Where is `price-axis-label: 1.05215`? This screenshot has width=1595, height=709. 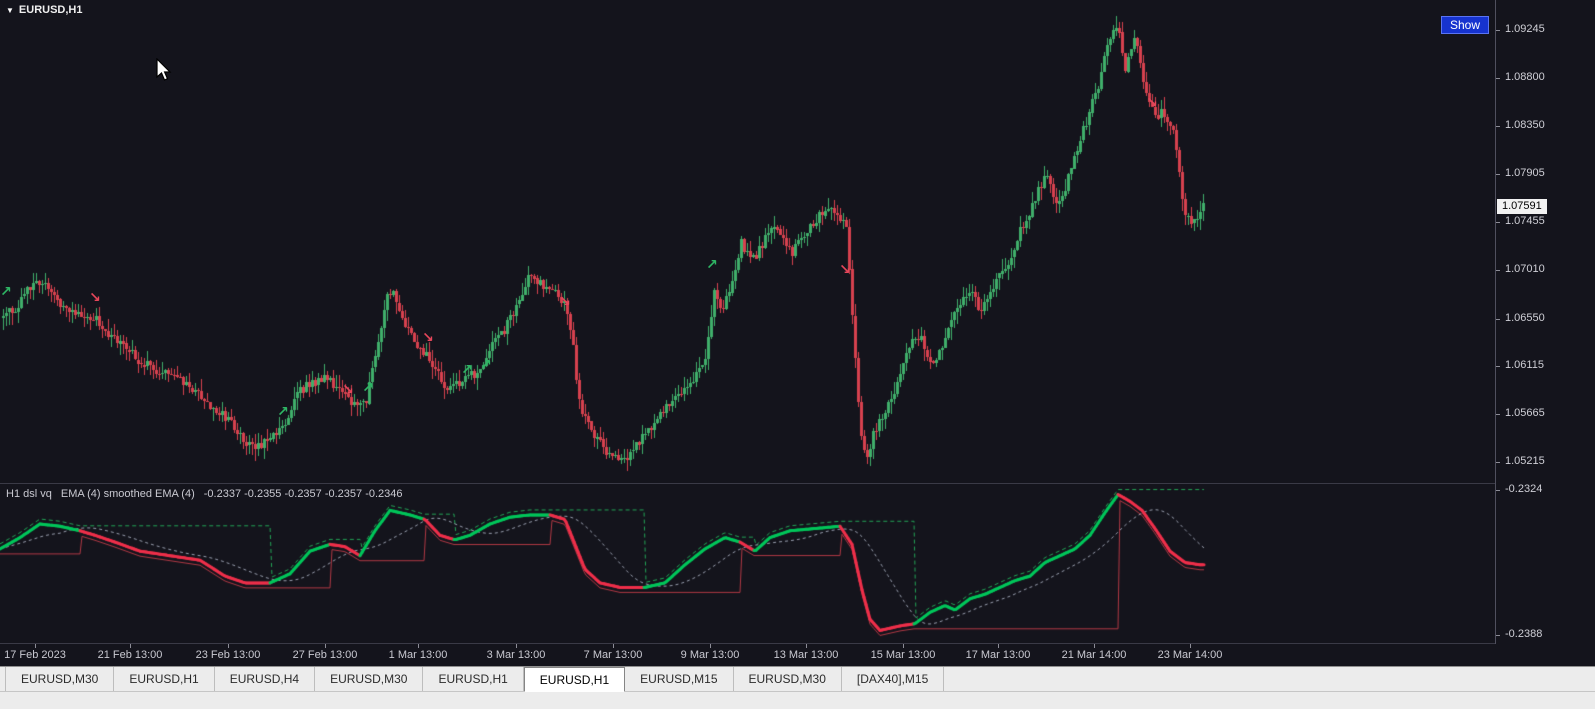 price-axis-label: 1.05215 is located at coordinates (1525, 461).